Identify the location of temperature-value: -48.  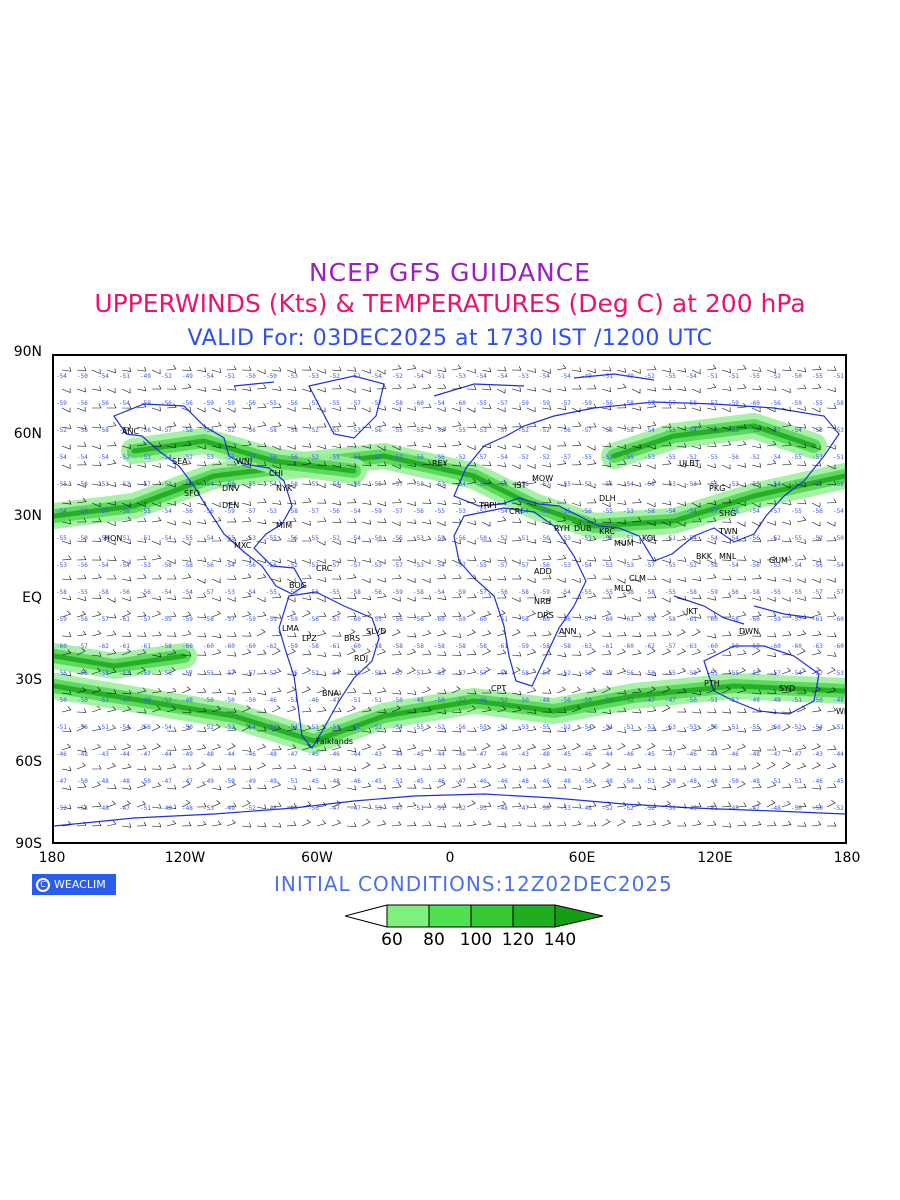
(103, 808).